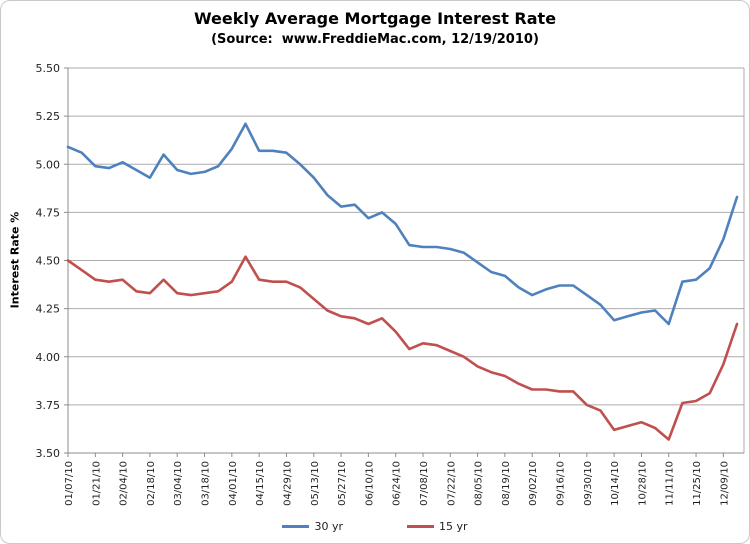 The height and width of the screenshot is (544, 750). What do you see at coordinates (533, 483) in the screenshot?
I see `svg-text: 09/02/10` at bounding box center [533, 483].